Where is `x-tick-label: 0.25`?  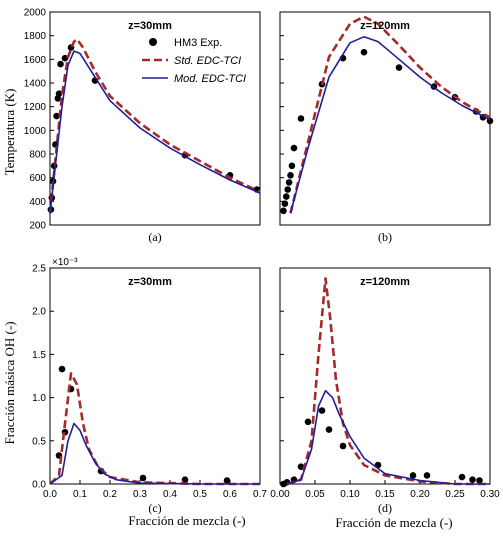
x-tick-label: 0.25 is located at coordinates (455, 494).